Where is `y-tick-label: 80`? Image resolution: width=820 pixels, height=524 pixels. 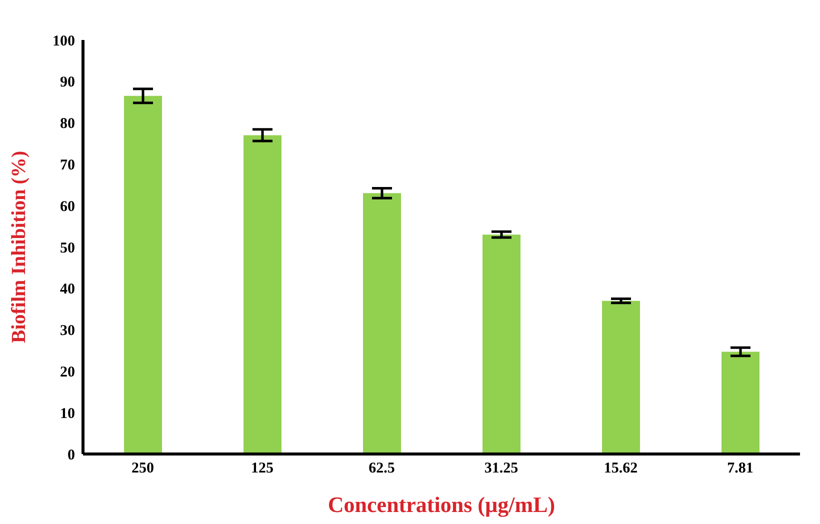
y-tick-label: 80 is located at coordinates (67, 124).